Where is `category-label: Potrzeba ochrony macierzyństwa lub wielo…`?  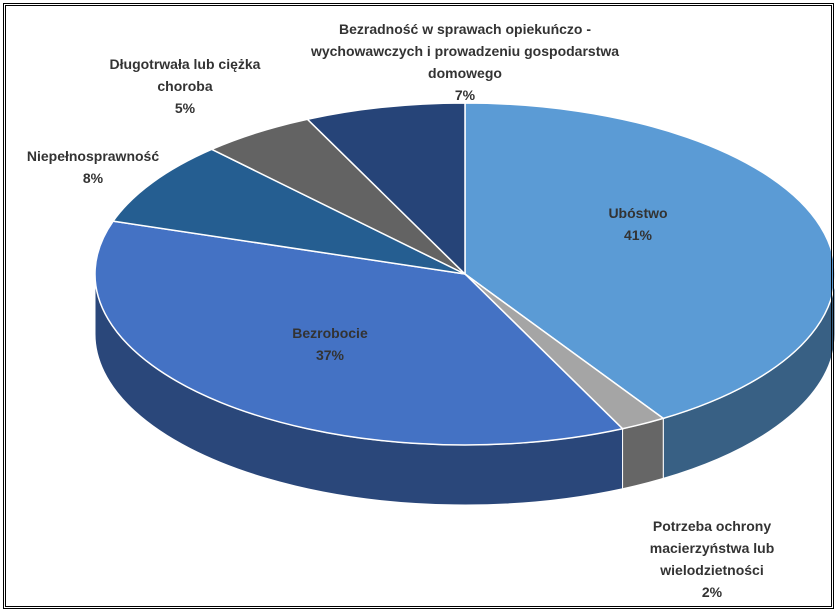
category-label: Potrzeba ochrony macierzyństwa lub wielo… is located at coordinates (712, 548).